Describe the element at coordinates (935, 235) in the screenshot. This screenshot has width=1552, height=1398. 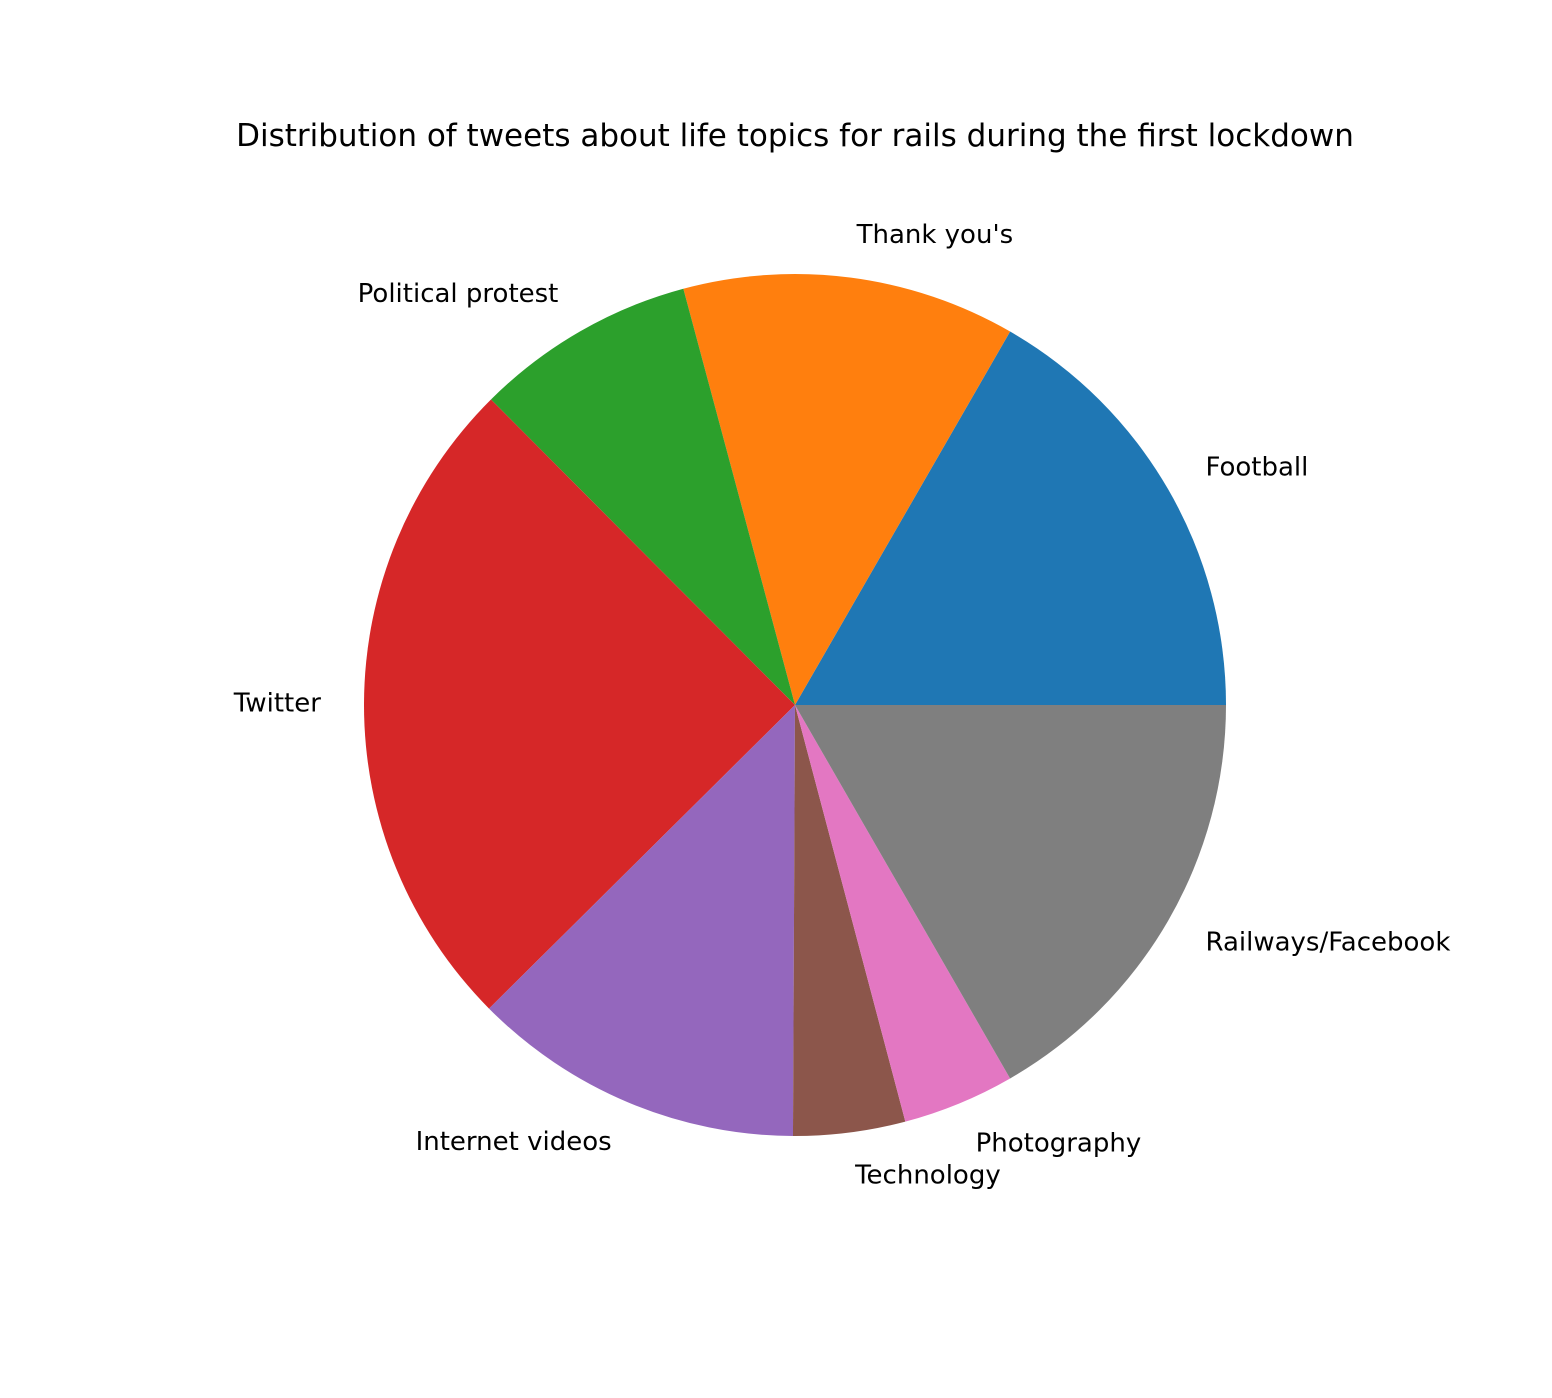
I see `pie-label-thank-you-s: Thank you's` at that location.